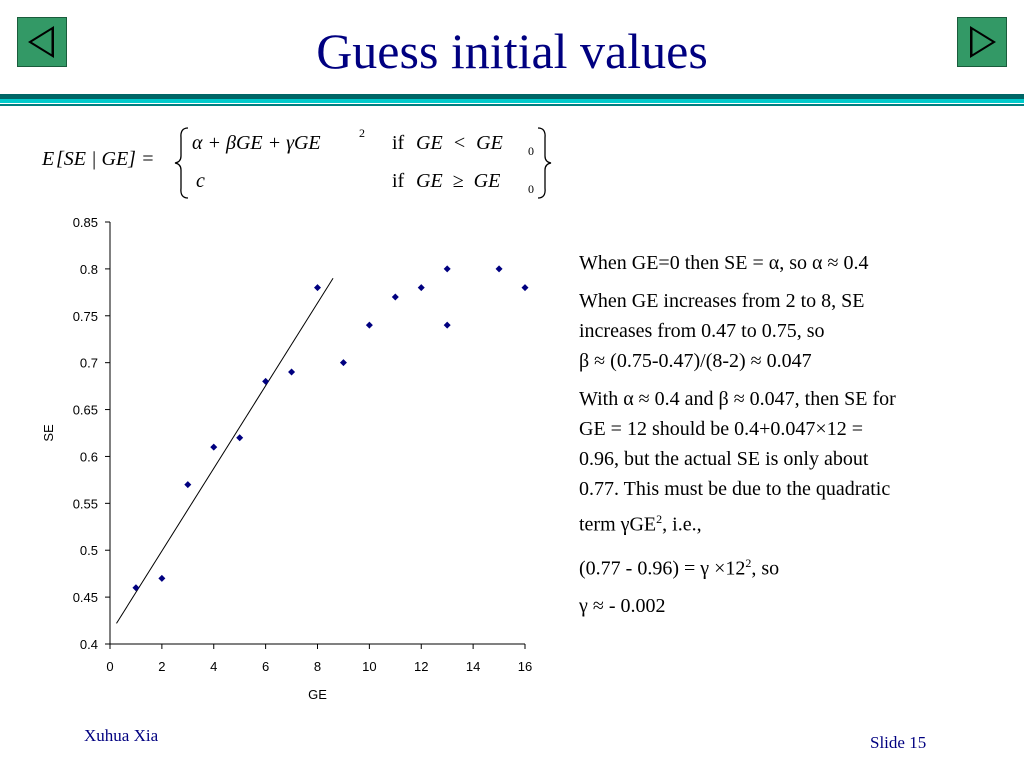  Describe the element at coordinates (362, 133) in the screenshot. I see `formula-case1-sup: 2` at that location.